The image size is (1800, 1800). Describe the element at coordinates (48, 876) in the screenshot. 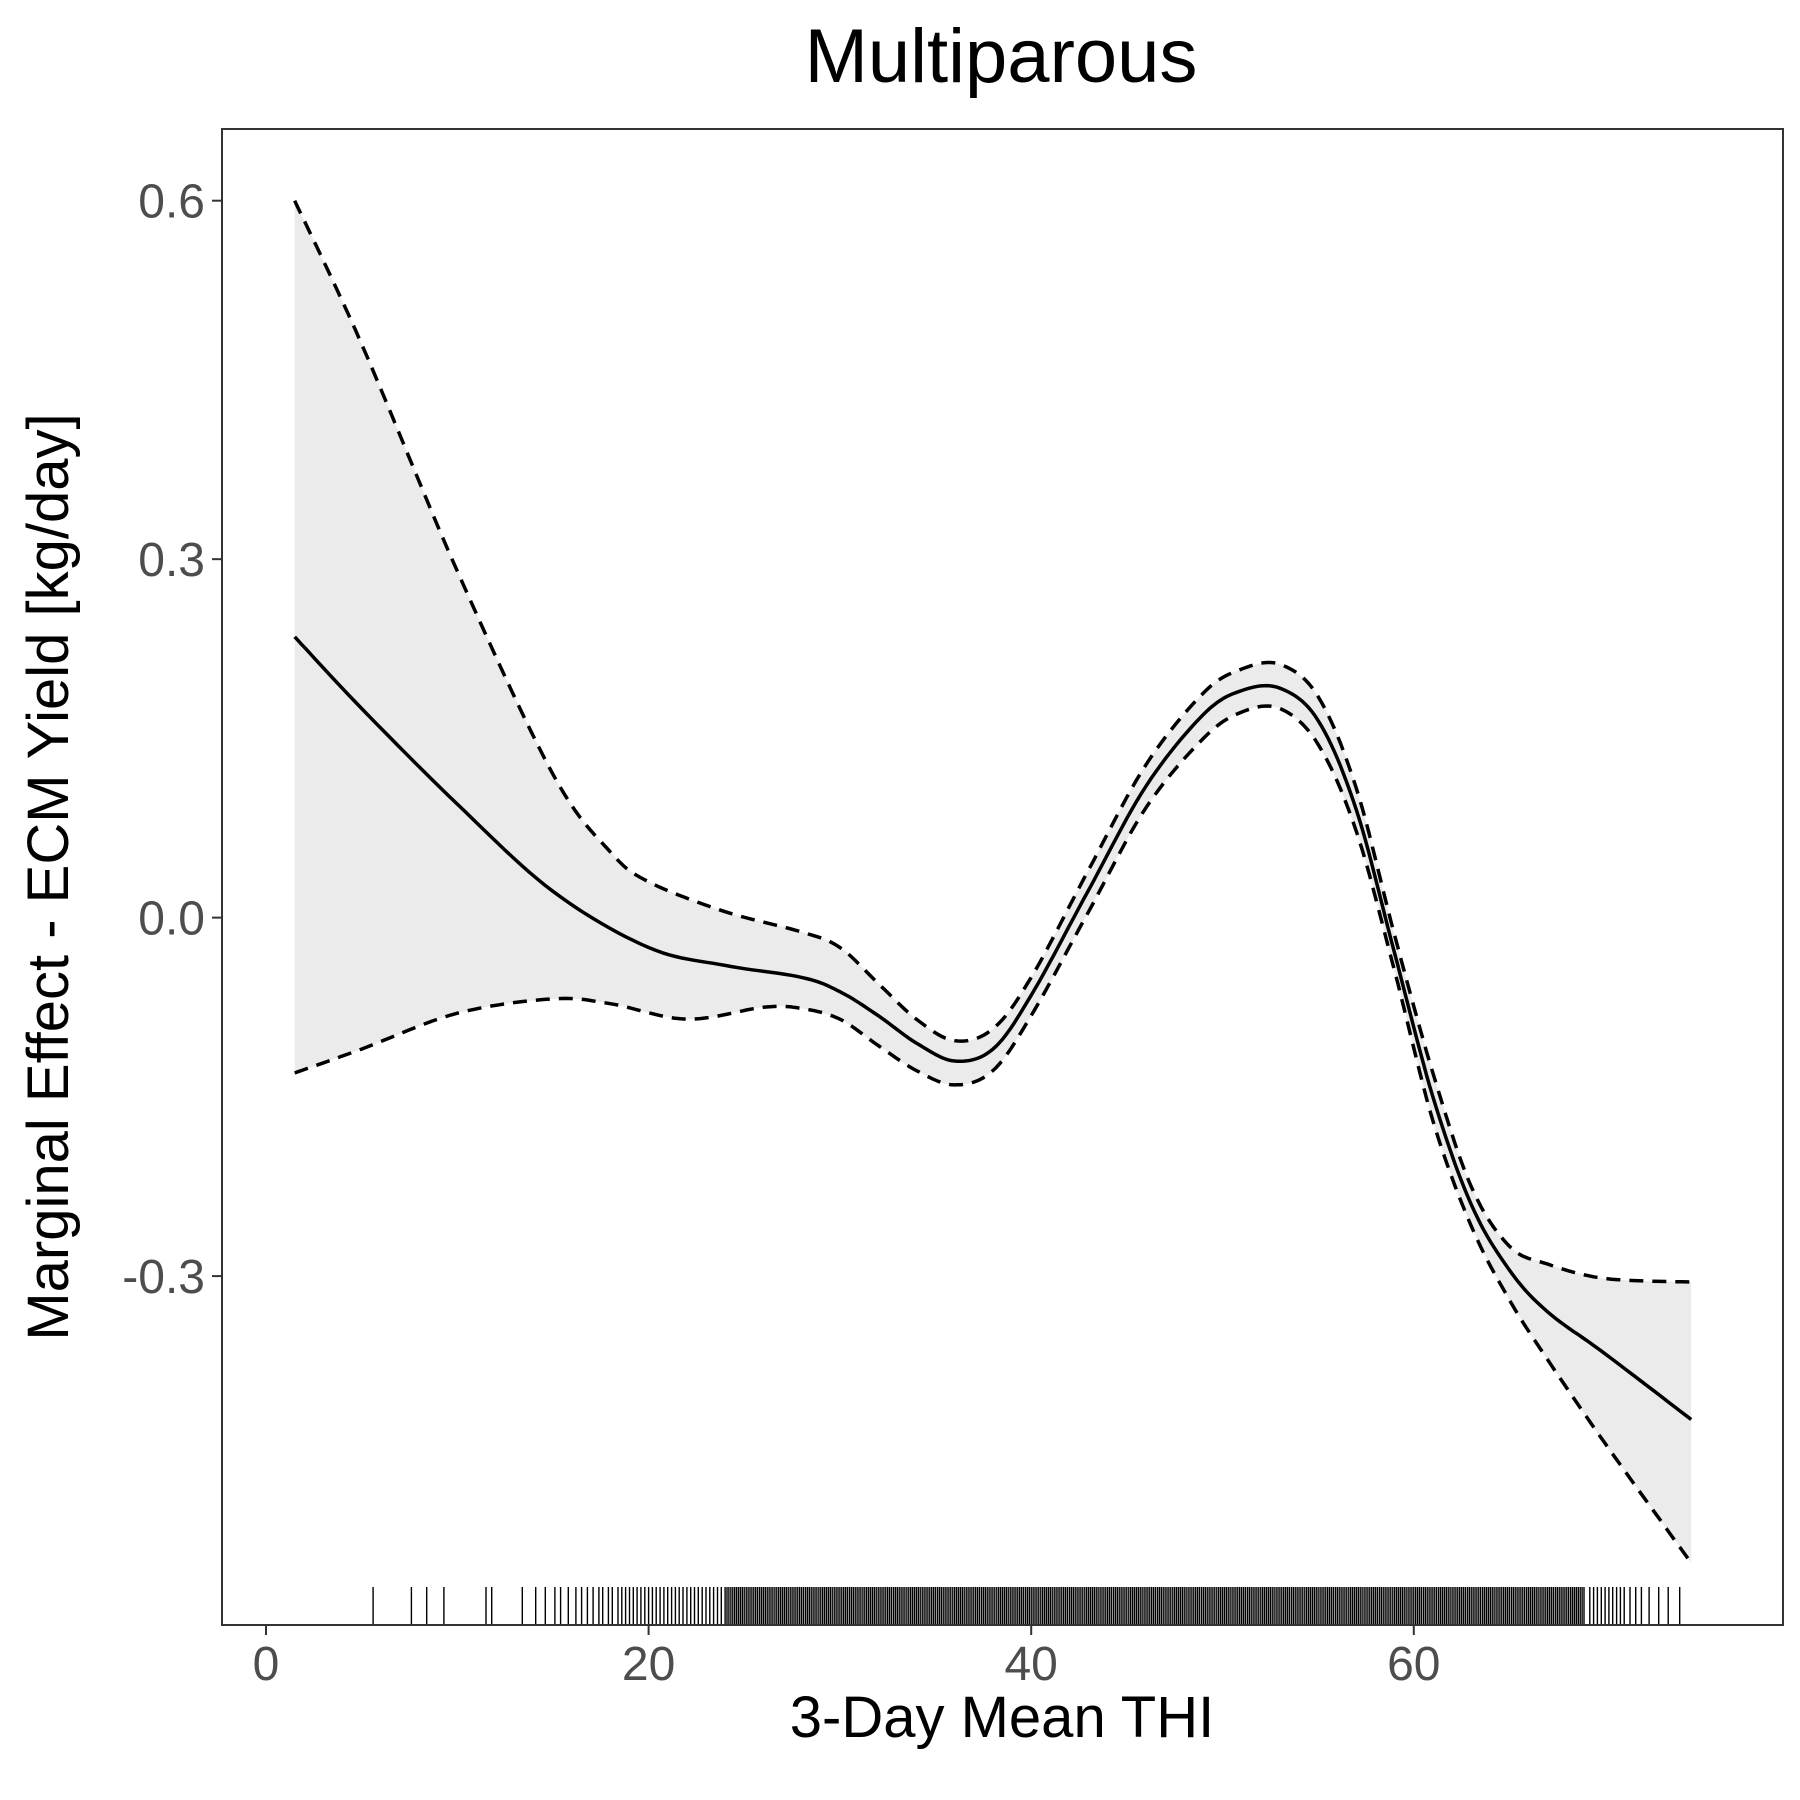

I see `y-axis-title: Marginal Effect - ECM Yield [kg/day]` at that location.